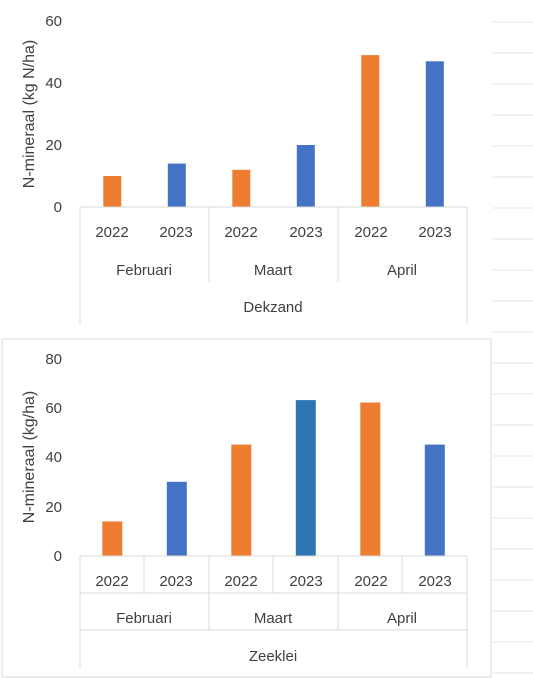  What do you see at coordinates (272, 307) in the screenshot?
I see `group-label: Dekzand` at bounding box center [272, 307].